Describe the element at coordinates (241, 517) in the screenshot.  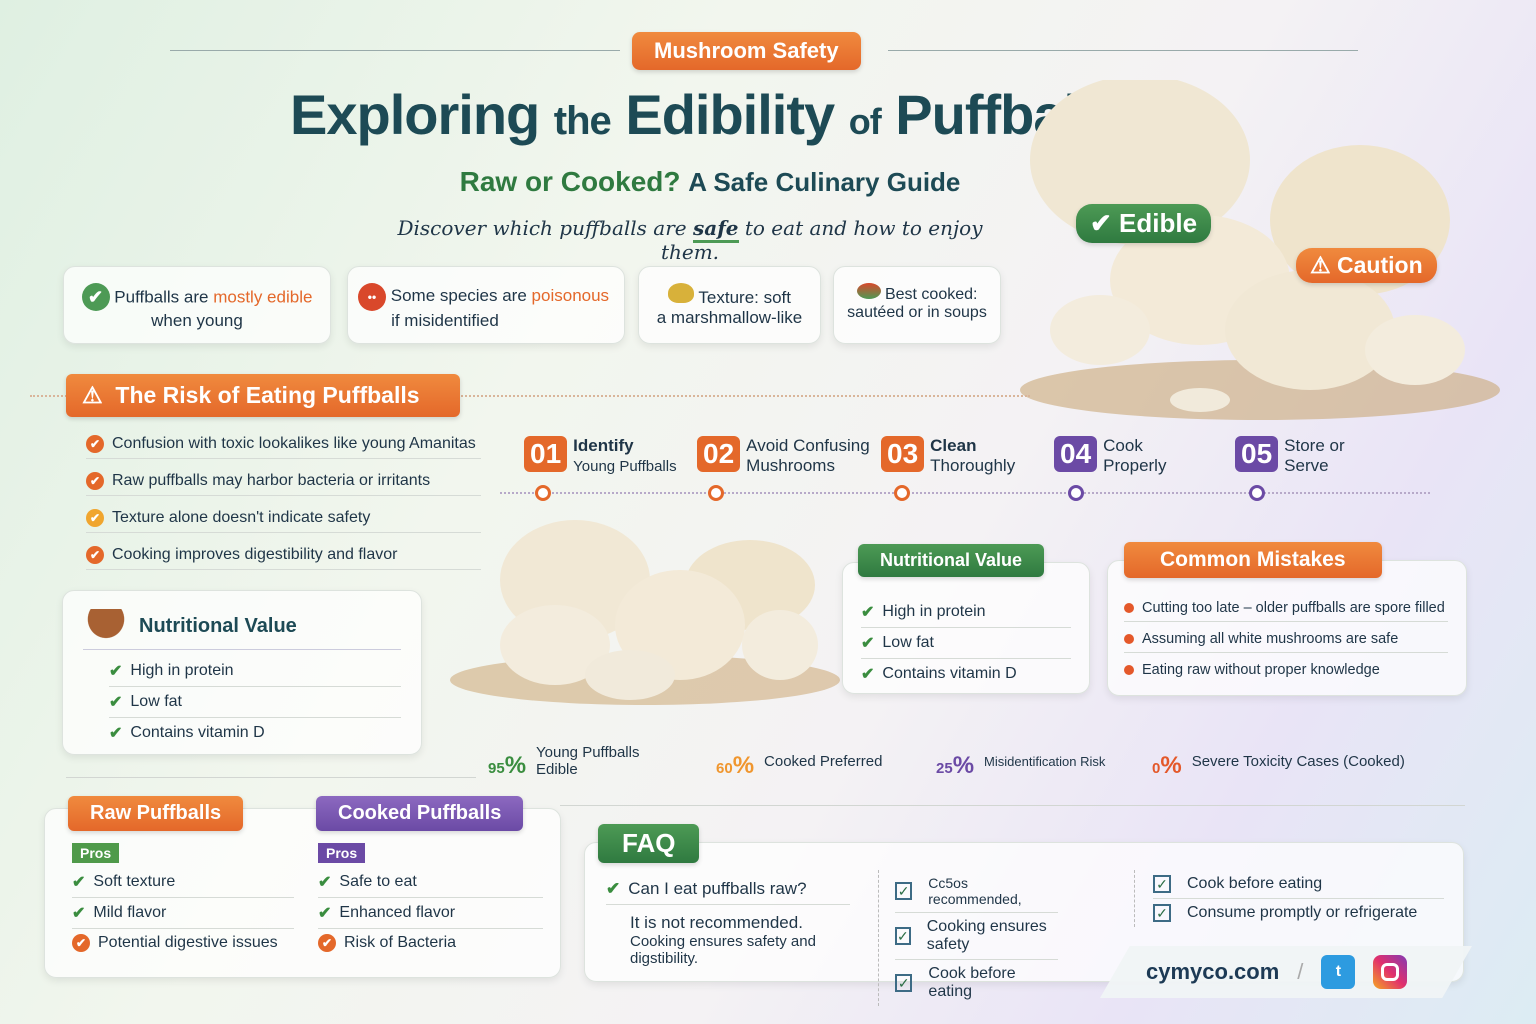
I see `item-text: Texture alone doesn't indicate safety` at that location.